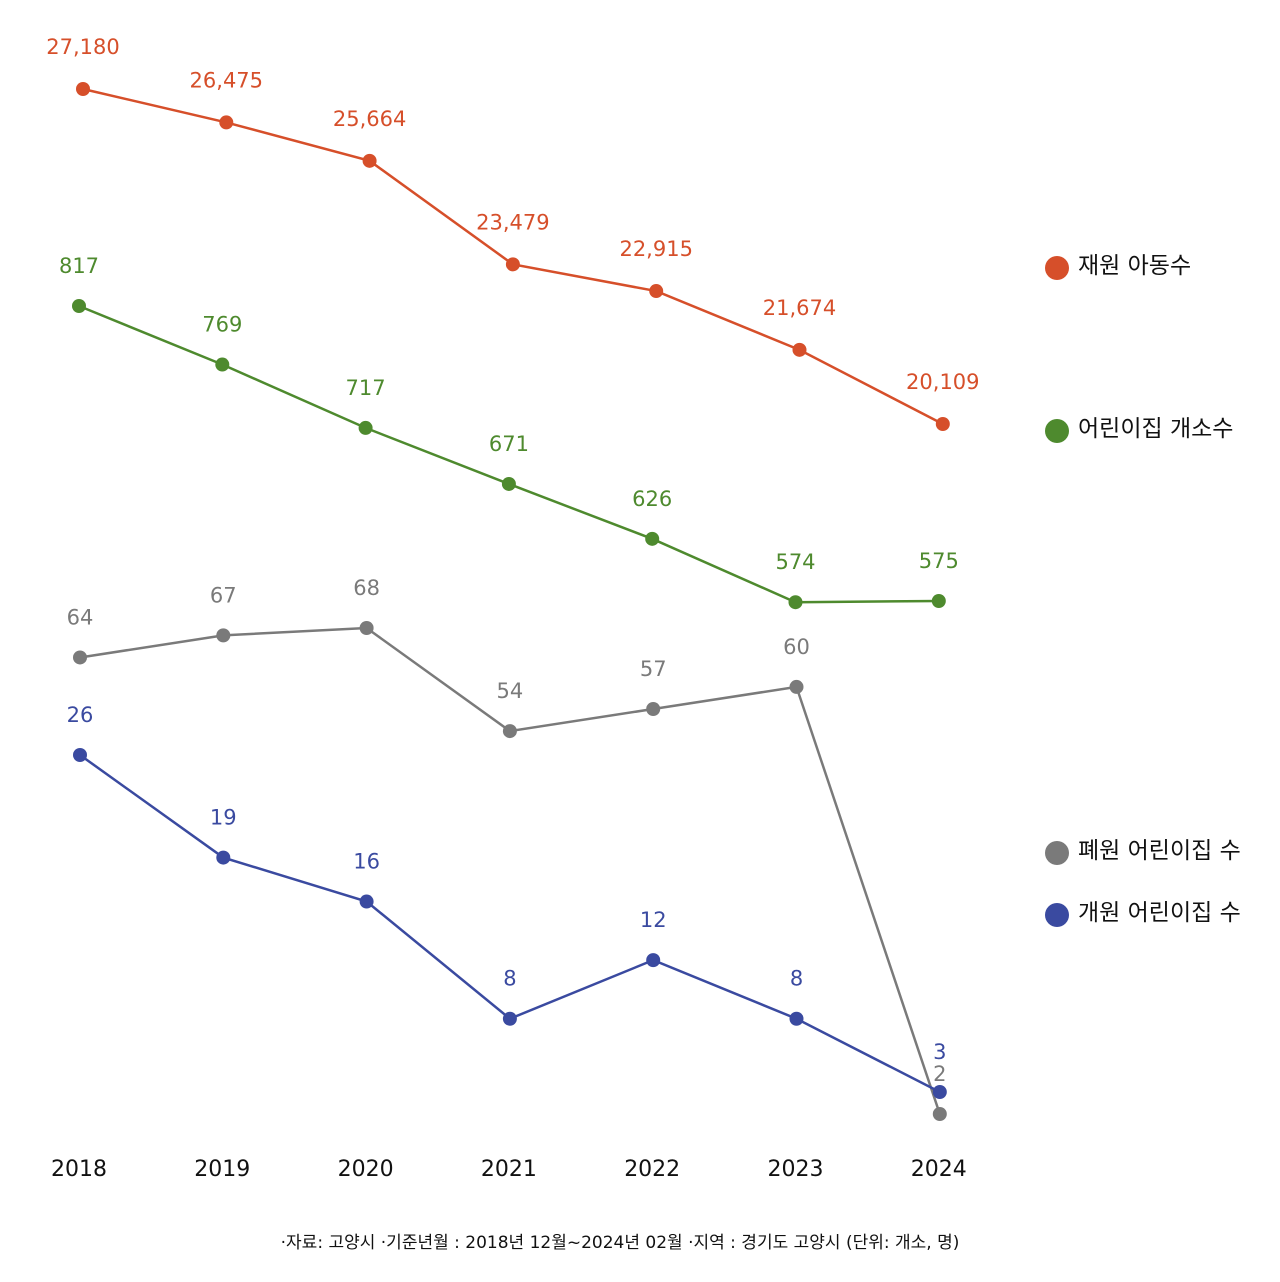  Describe the element at coordinates (366, 588) in the screenshot. I see `data-label: 68` at that location.